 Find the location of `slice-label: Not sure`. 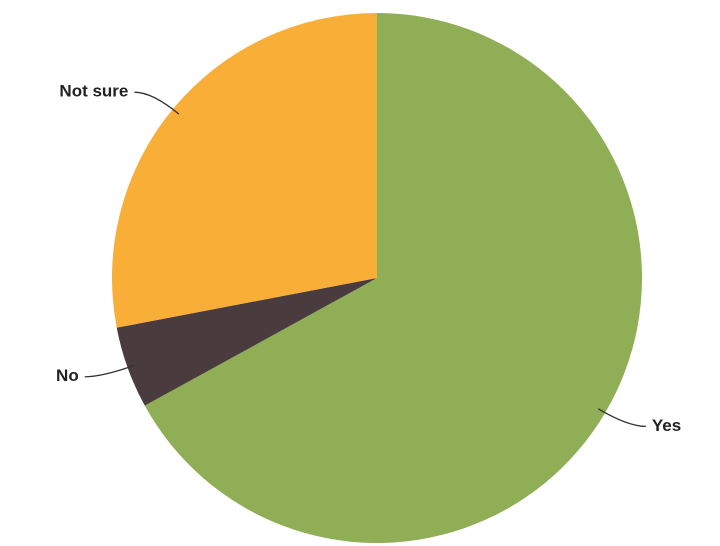

slice-label: Not sure is located at coordinates (93, 91).